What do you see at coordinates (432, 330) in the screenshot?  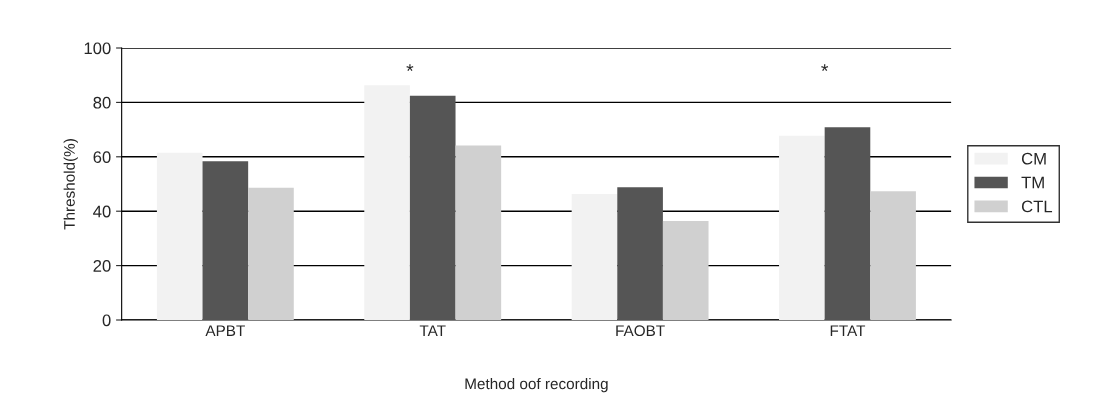 I see `x-tick-label: TAT` at bounding box center [432, 330].